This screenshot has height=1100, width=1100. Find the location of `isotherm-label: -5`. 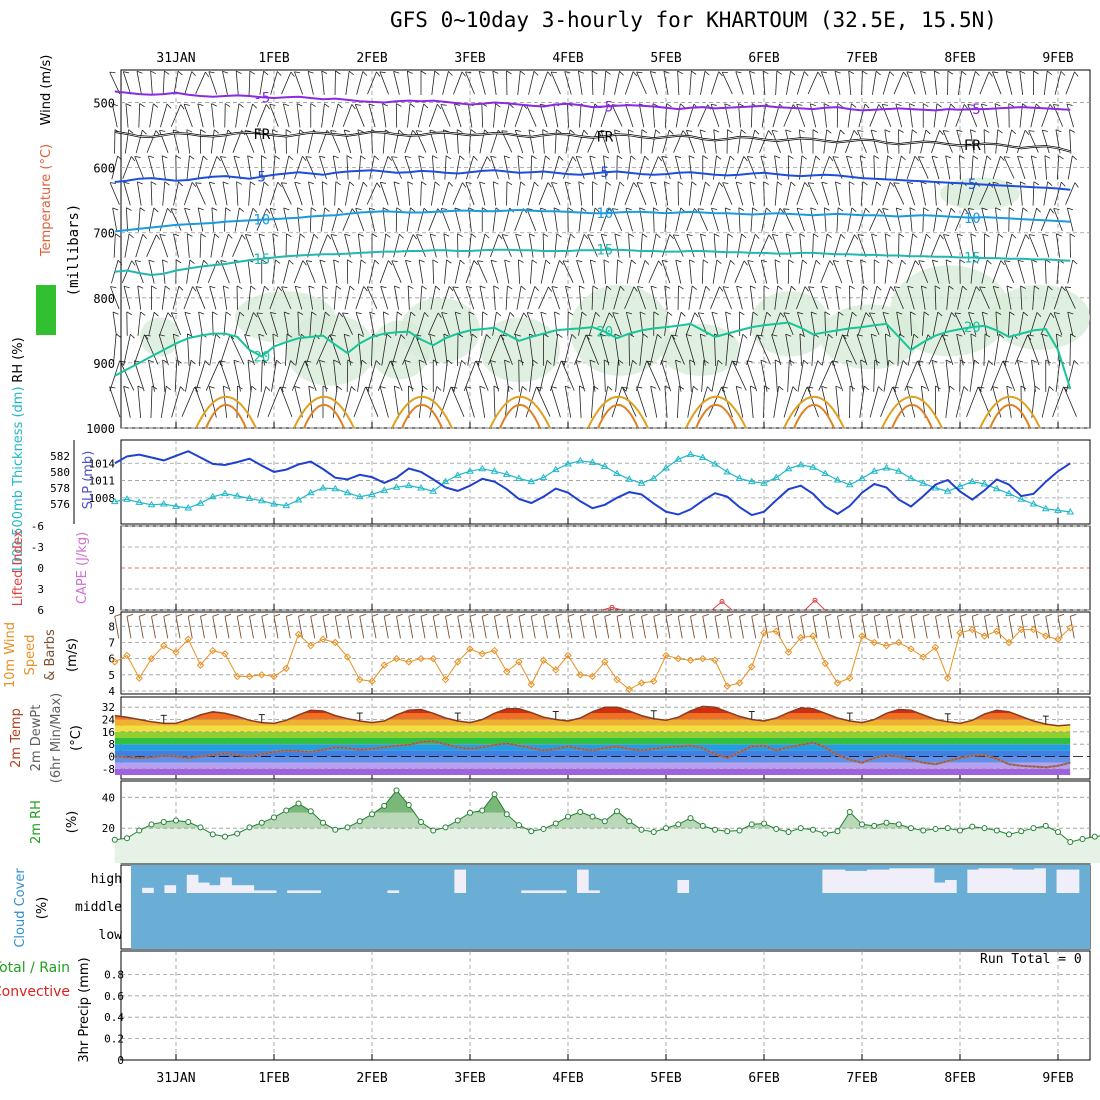

isotherm-label: -5 is located at coordinates (972, 110).